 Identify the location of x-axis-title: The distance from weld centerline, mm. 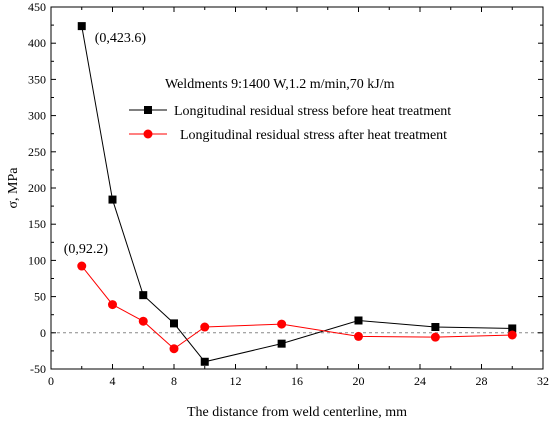
(297, 412).